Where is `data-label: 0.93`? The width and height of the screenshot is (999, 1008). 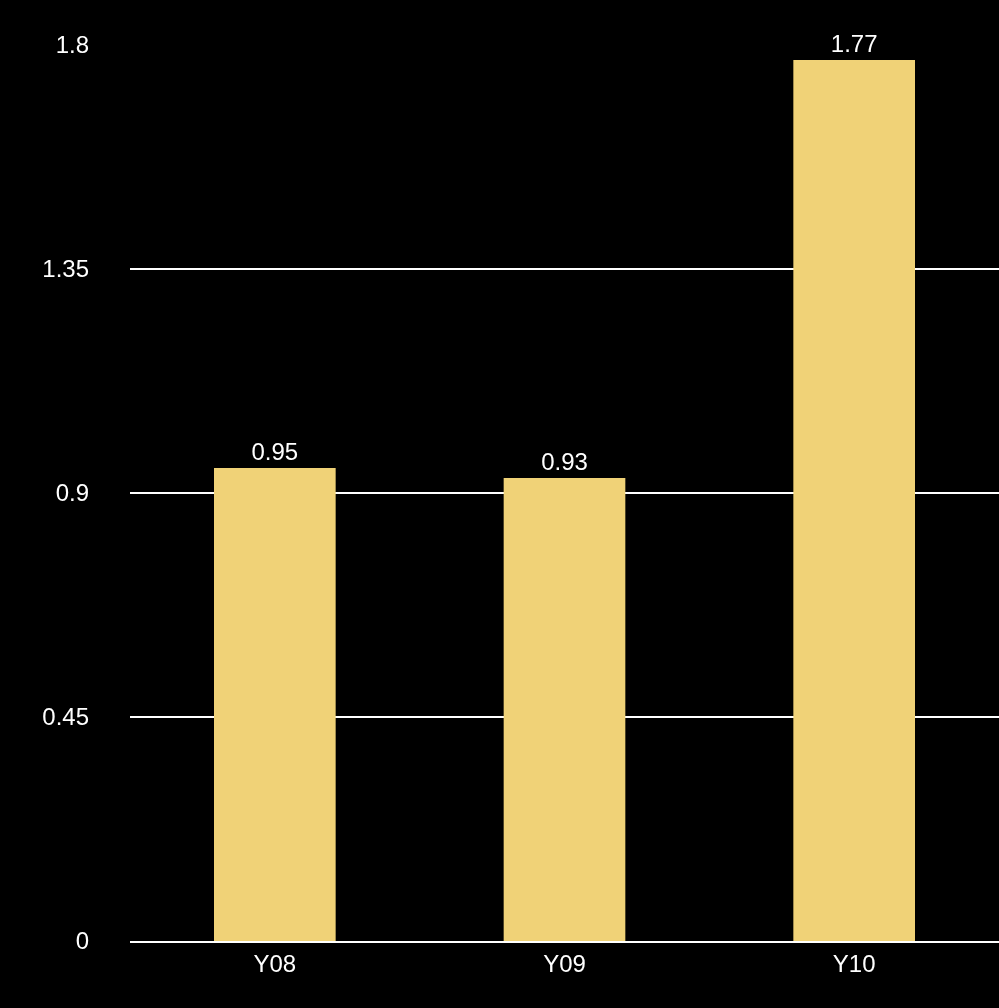 data-label: 0.93 is located at coordinates (564, 462).